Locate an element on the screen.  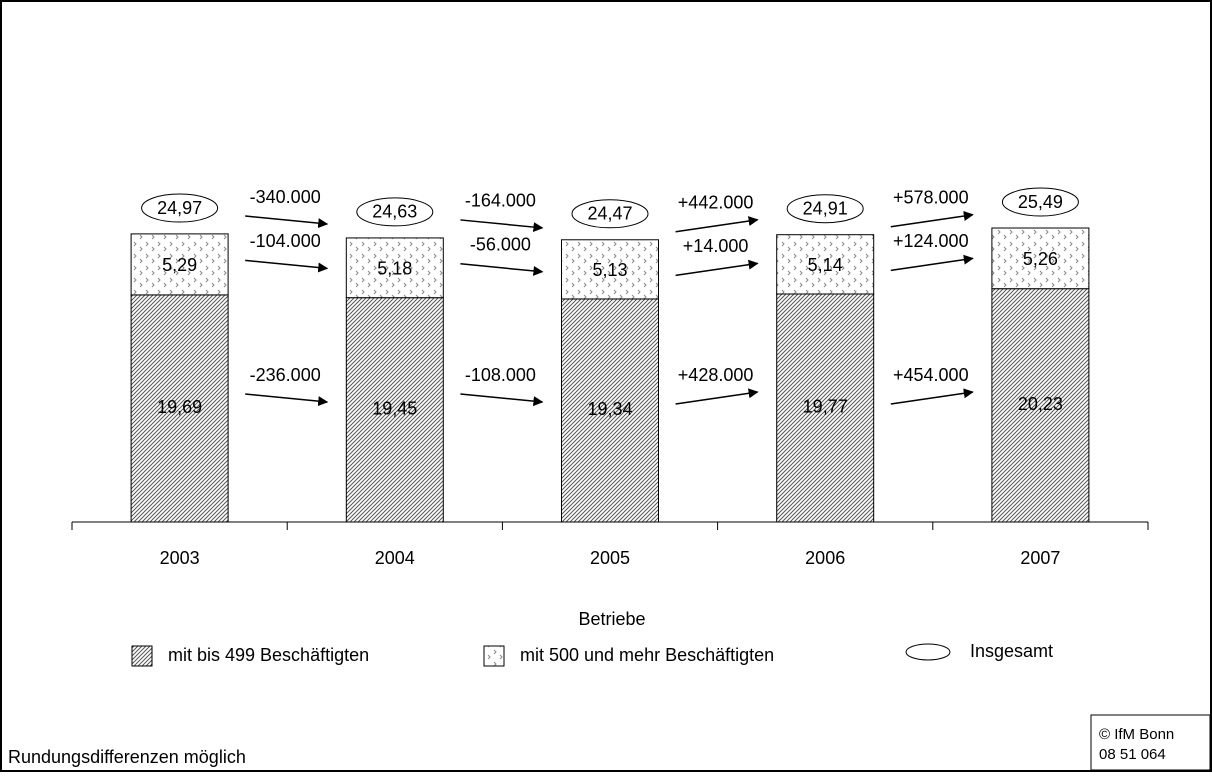
x-tick-label: 2007 is located at coordinates (1040, 558).